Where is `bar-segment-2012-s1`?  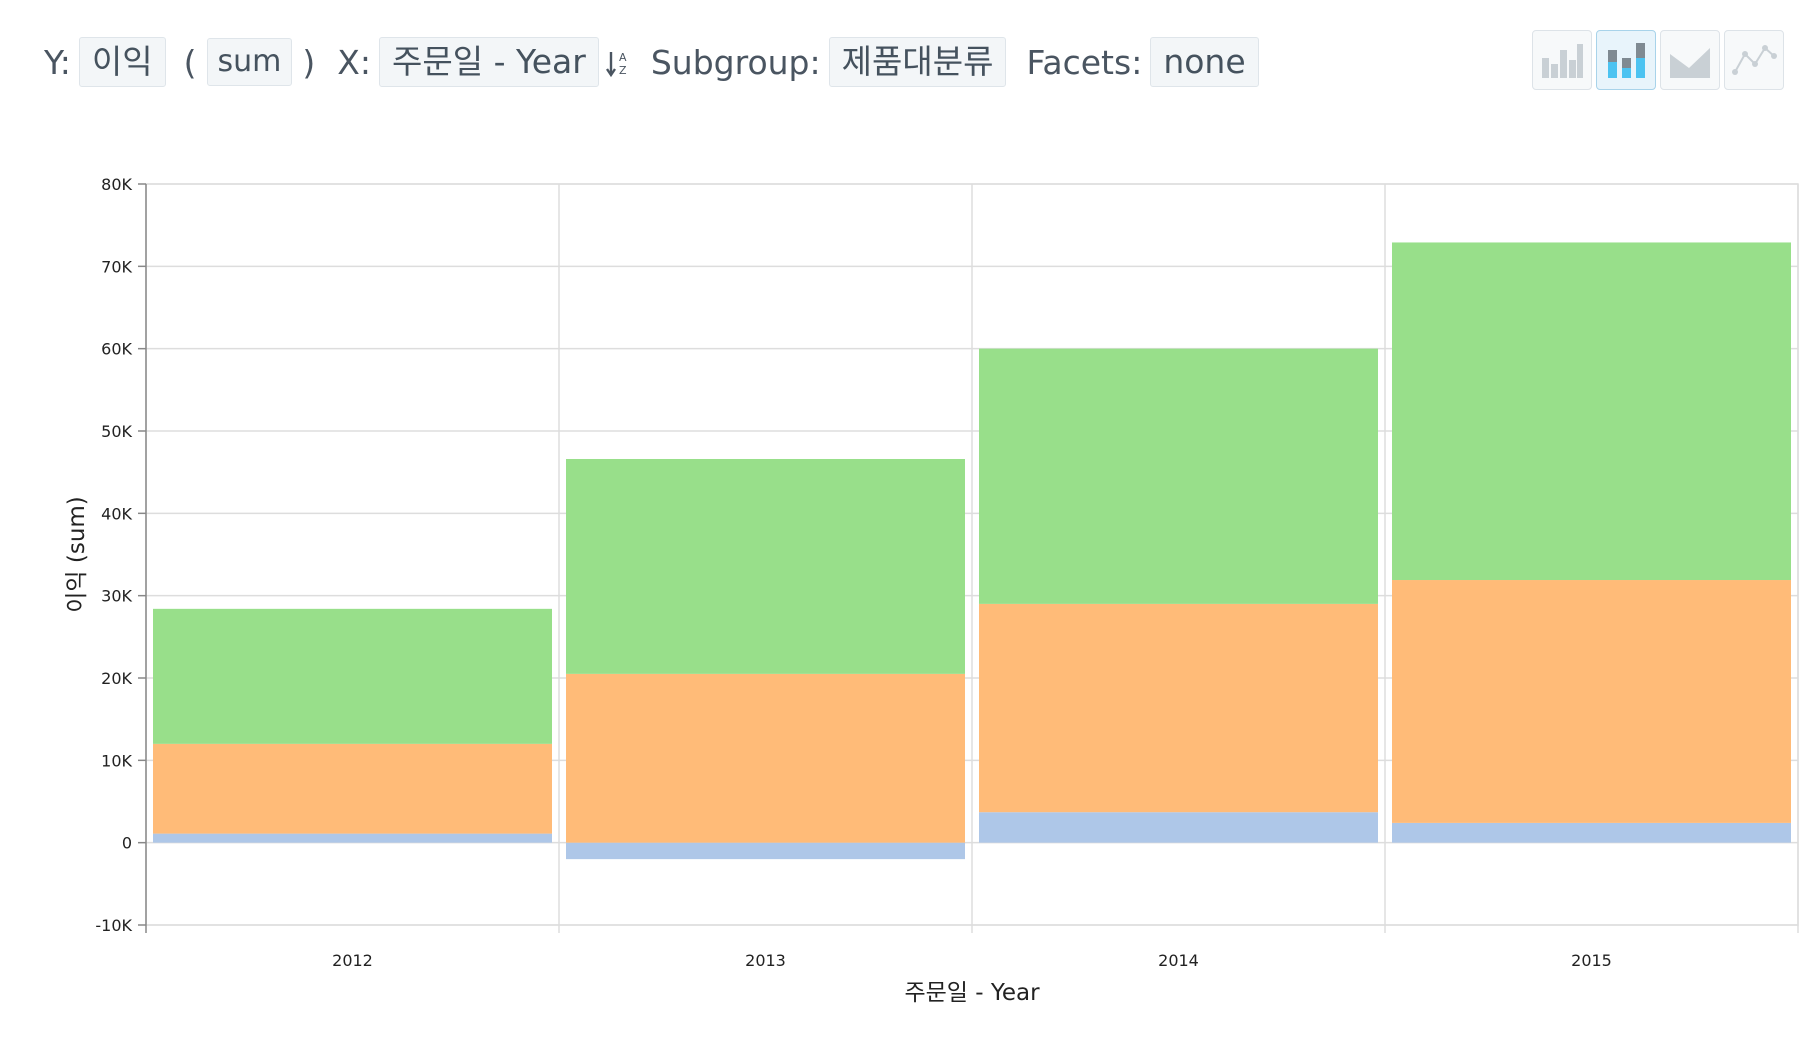
bar-segment-2012-s1 is located at coordinates (352, 838).